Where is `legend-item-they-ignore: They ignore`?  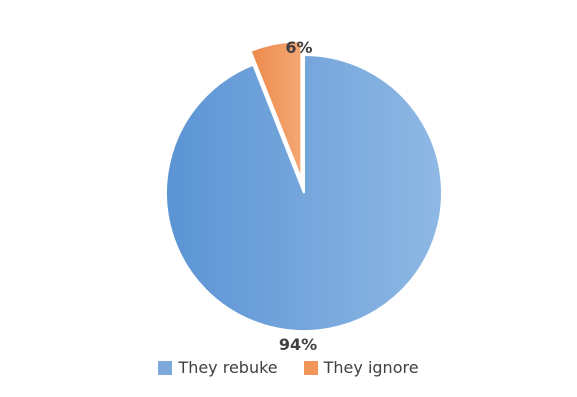
legend-item-they-ignore: They ignore is located at coordinates (361, 367).